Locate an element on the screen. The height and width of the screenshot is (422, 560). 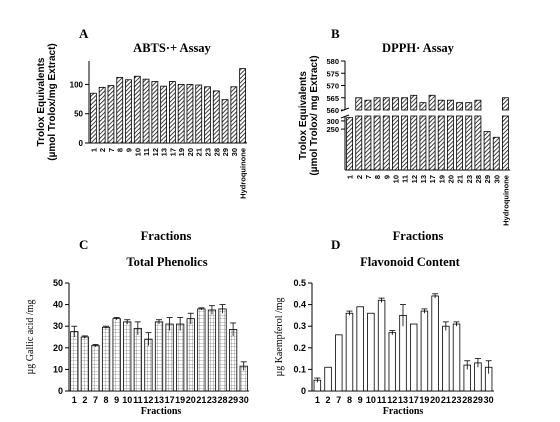
y-tick-label: 300 is located at coordinates (332, 121).